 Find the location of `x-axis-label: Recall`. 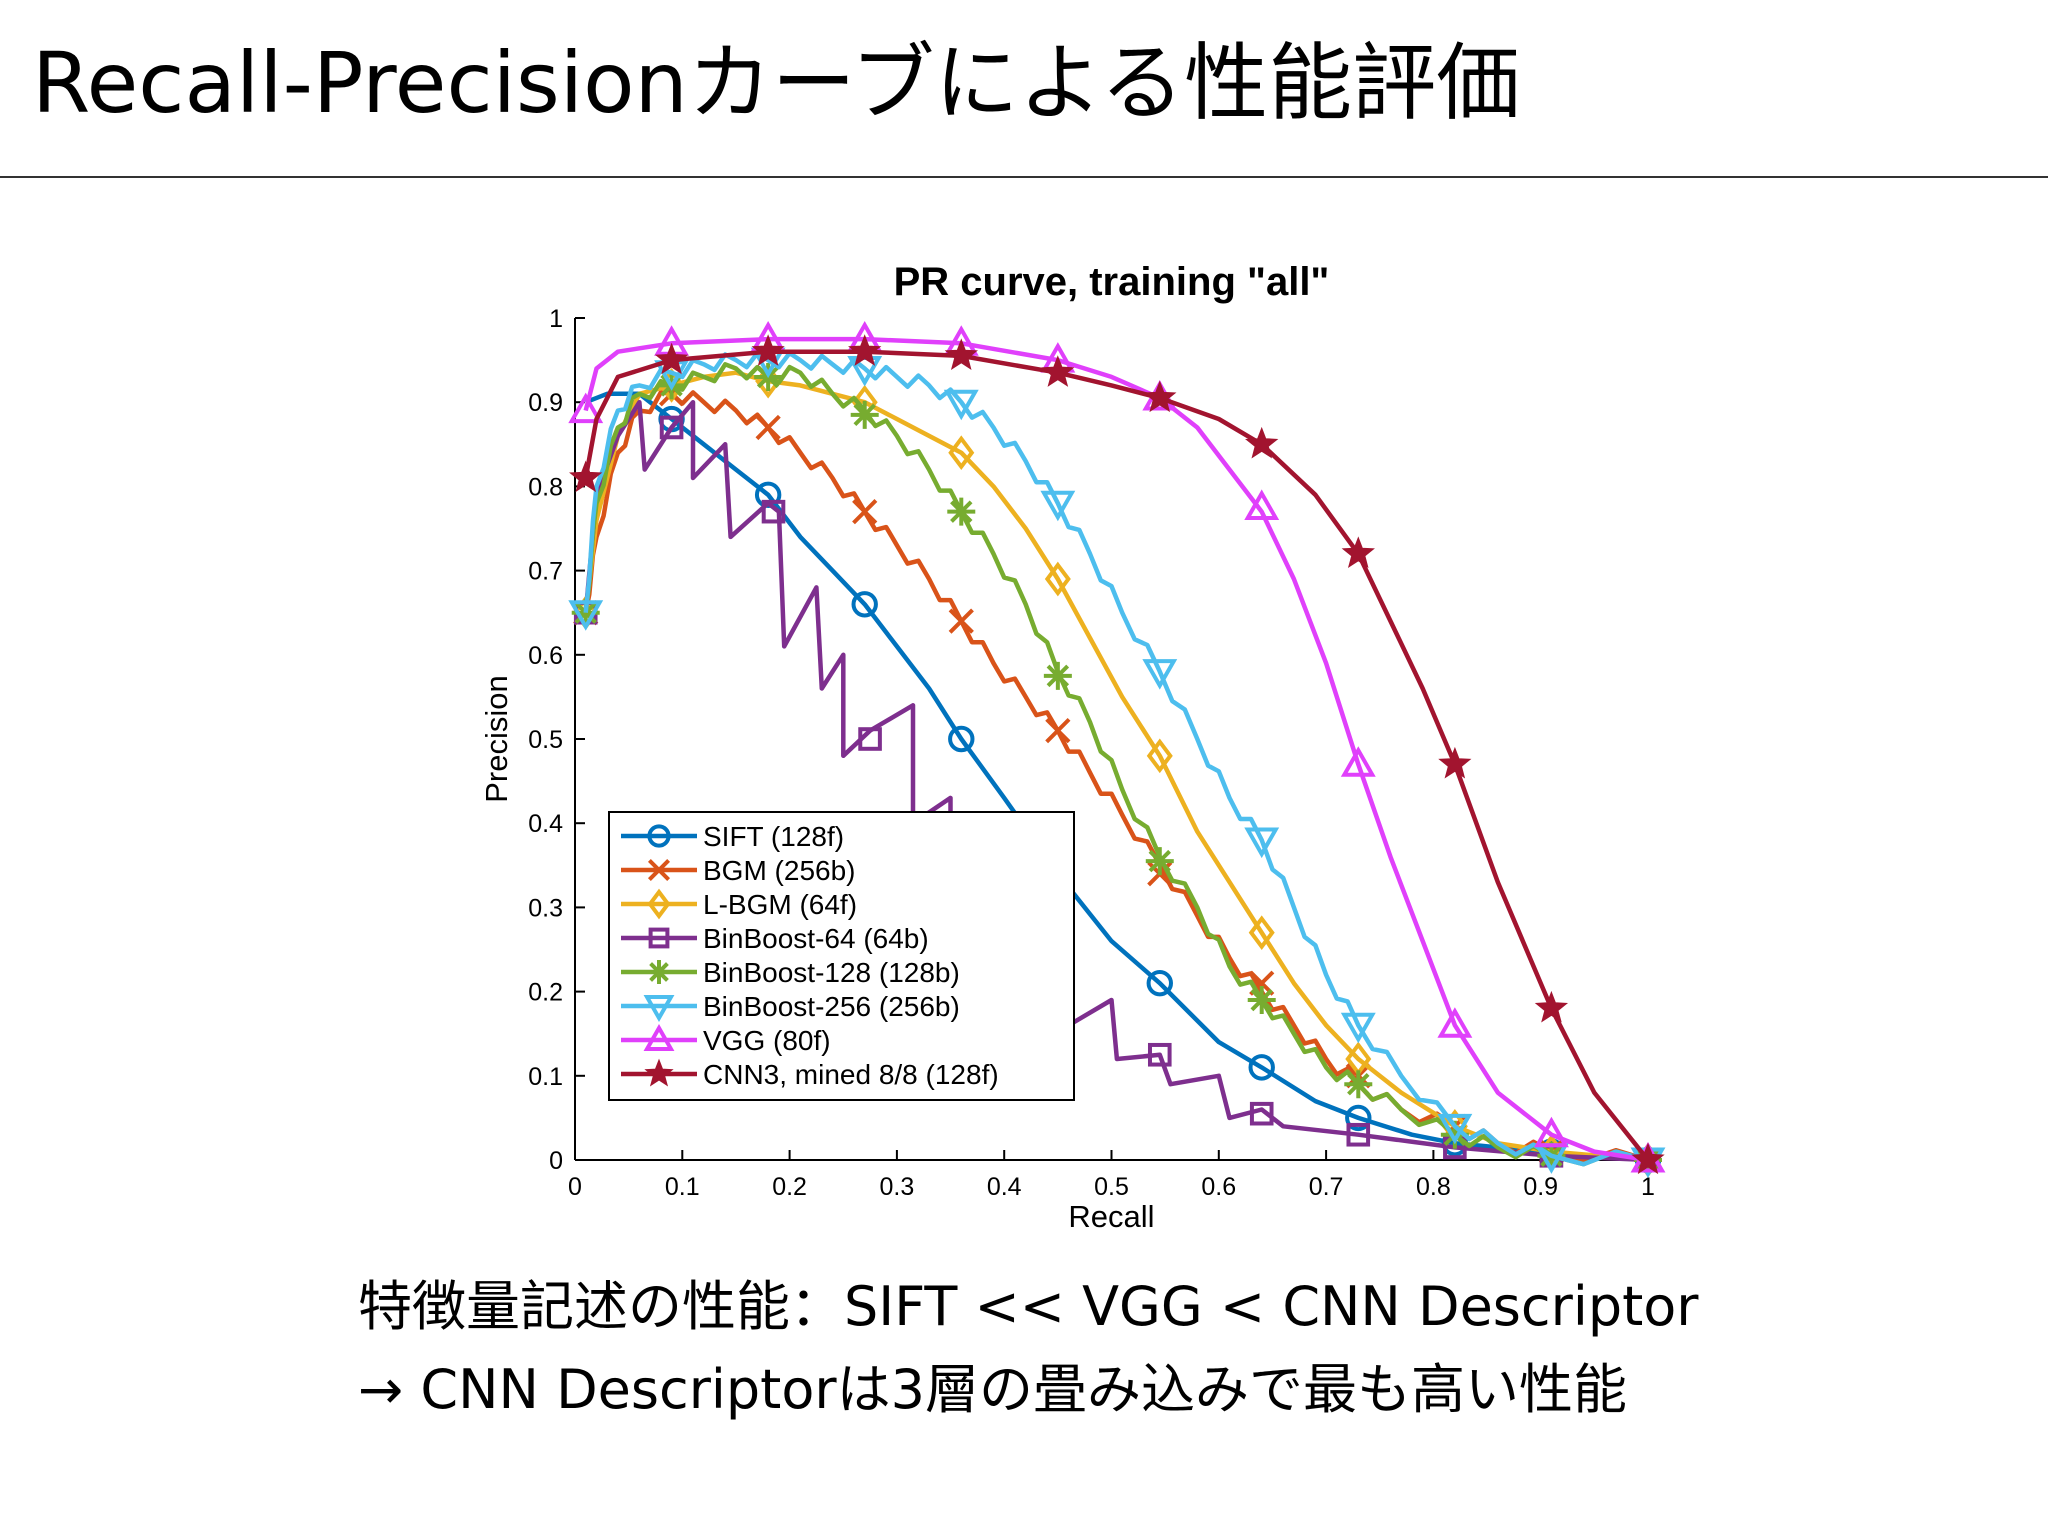

x-axis-label: Recall is located at coordinates (1111, 1216).